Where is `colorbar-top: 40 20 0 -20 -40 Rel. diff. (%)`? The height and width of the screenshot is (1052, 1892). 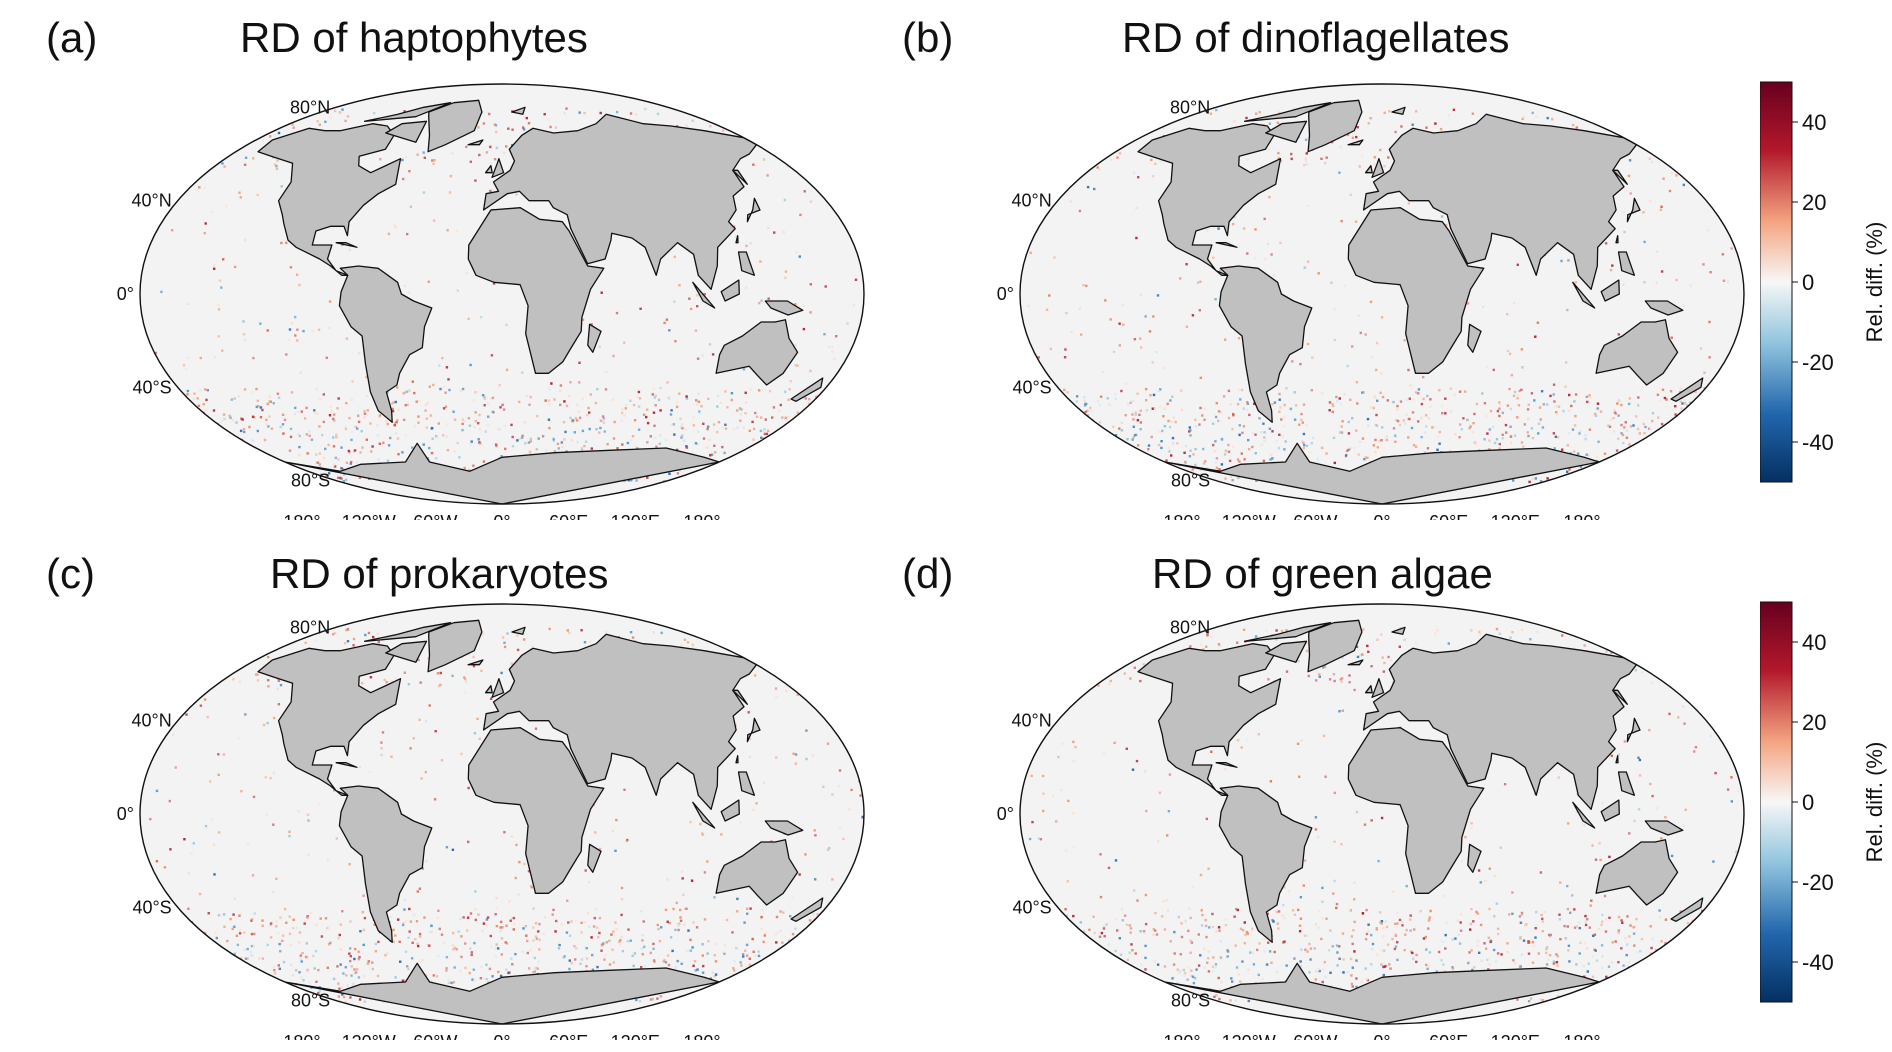
colorbar-top: 40 20 0 -20 -40 Rel. diff. (%) is located at coordinates (1823, 282).